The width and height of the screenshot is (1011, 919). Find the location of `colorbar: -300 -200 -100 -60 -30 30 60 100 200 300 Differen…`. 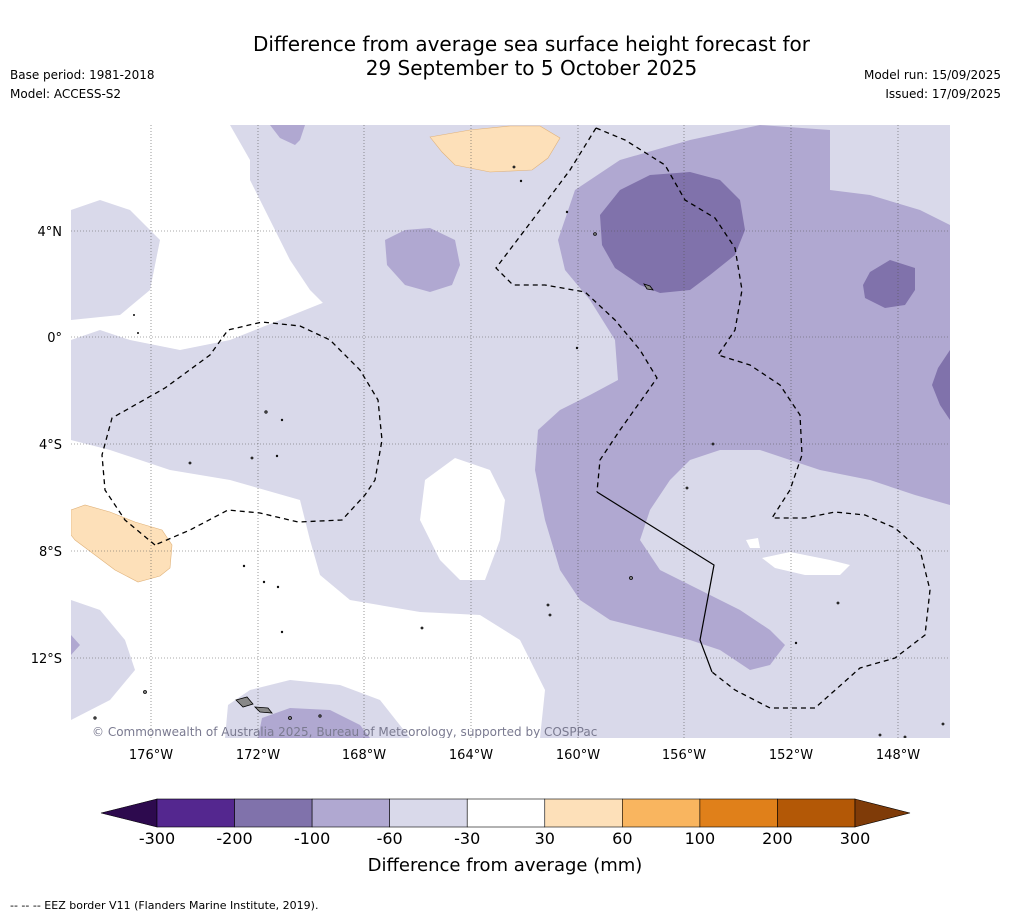

colorbar: -300 -200 -100 -60 -30 30 60 100 200 300 Differen… is located at coordinates (505, 837).